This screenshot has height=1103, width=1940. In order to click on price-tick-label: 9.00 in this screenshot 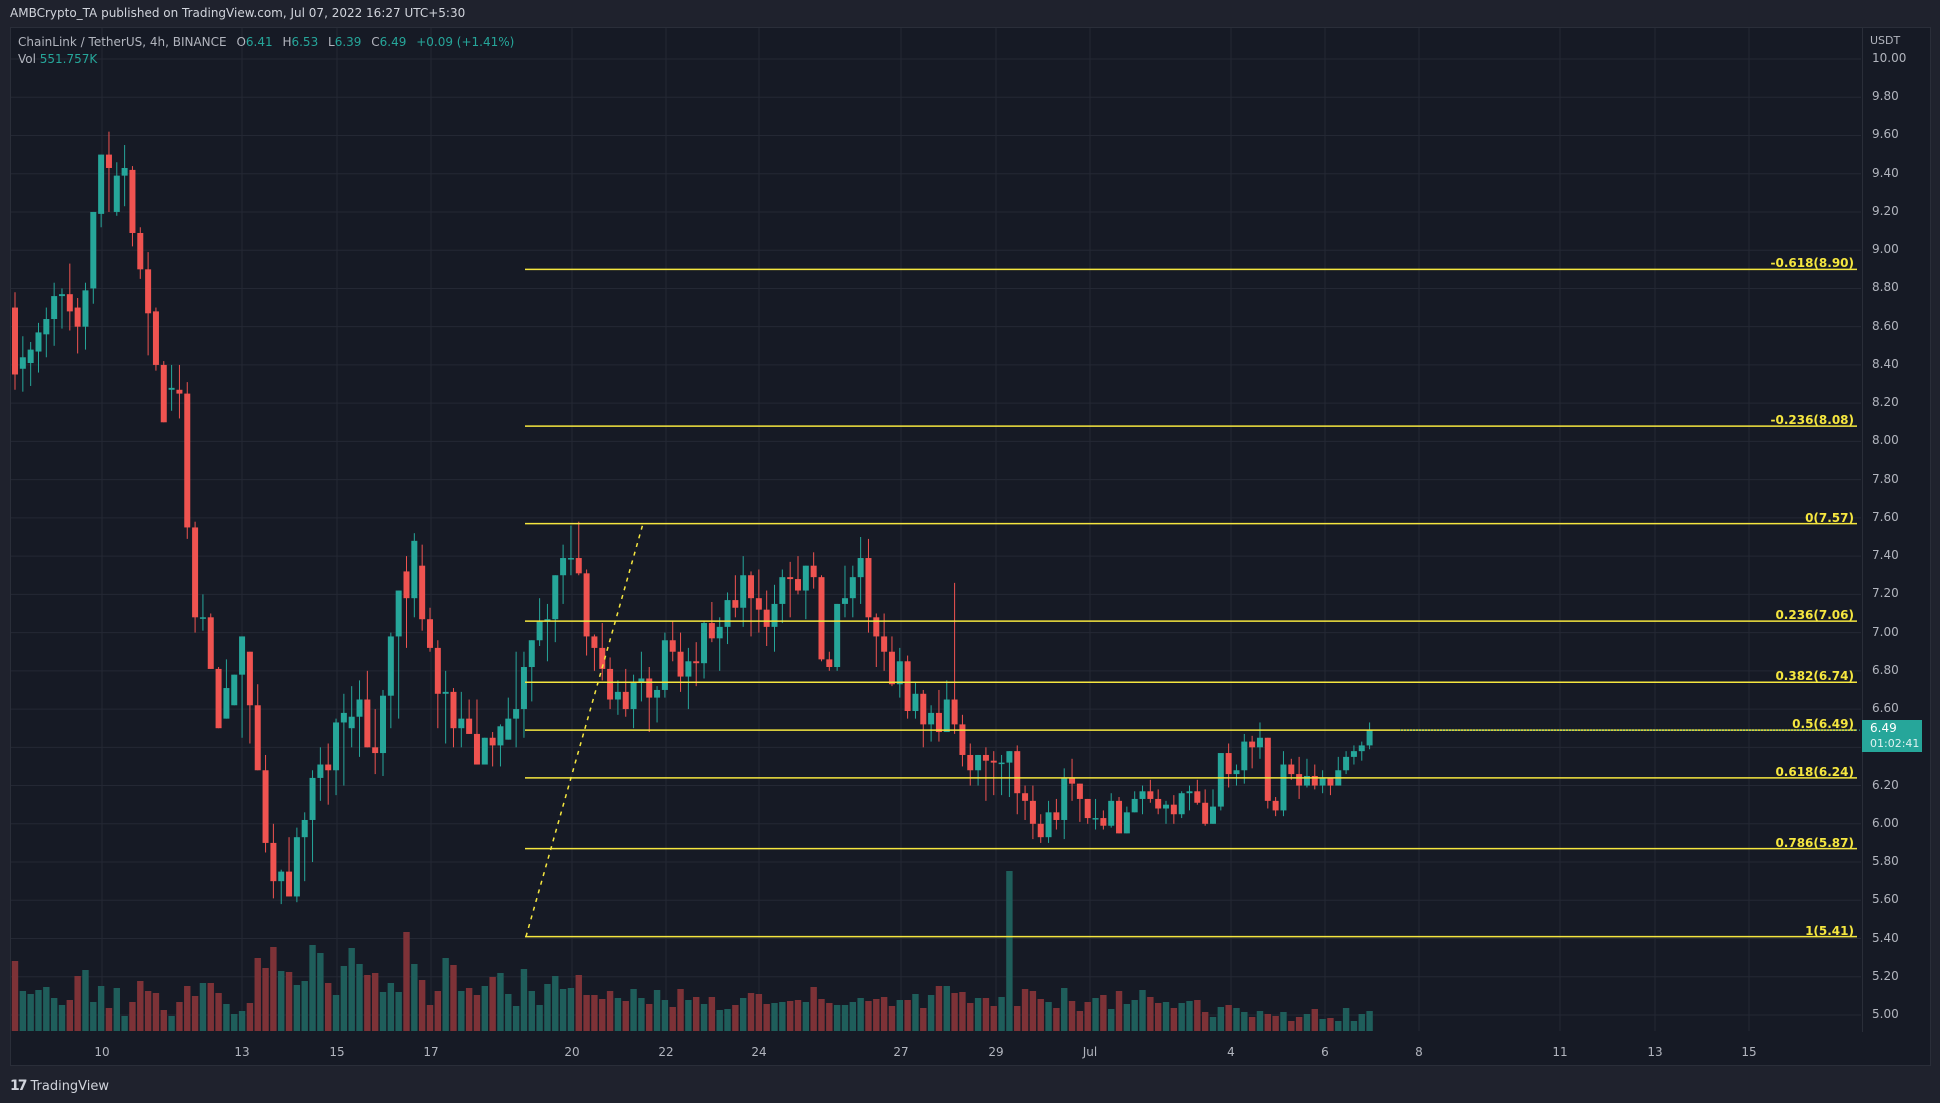, I will do `click(1885, 249)`.